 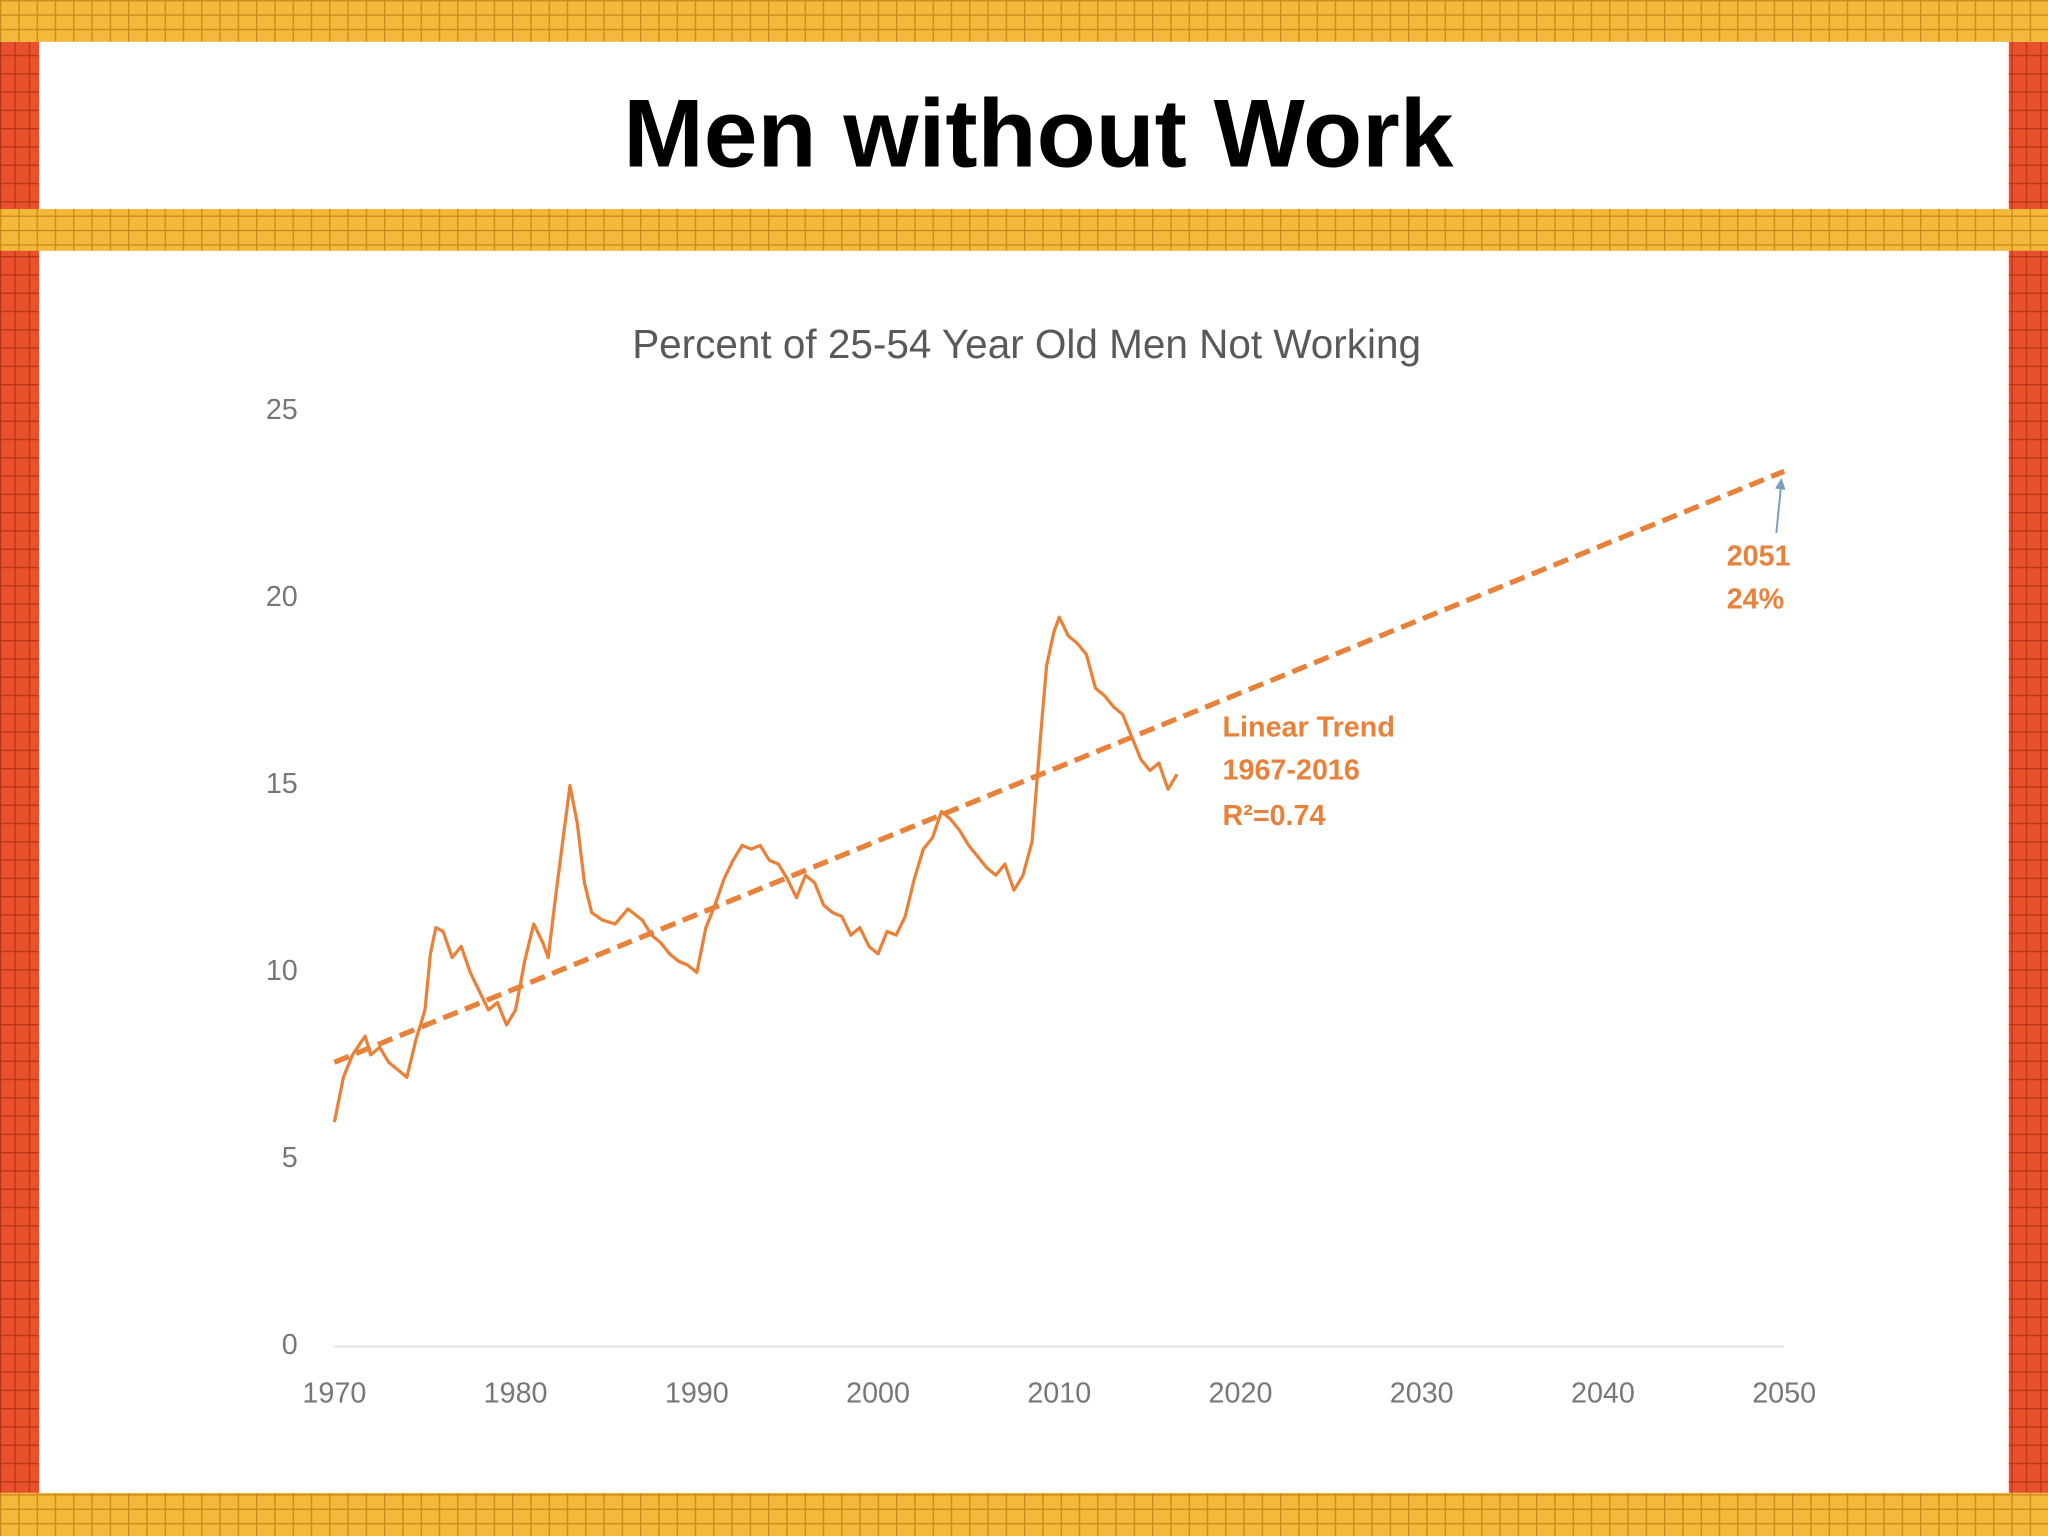 I want to click on x-tick-label: 2030, so click(x=1422, y=1394).